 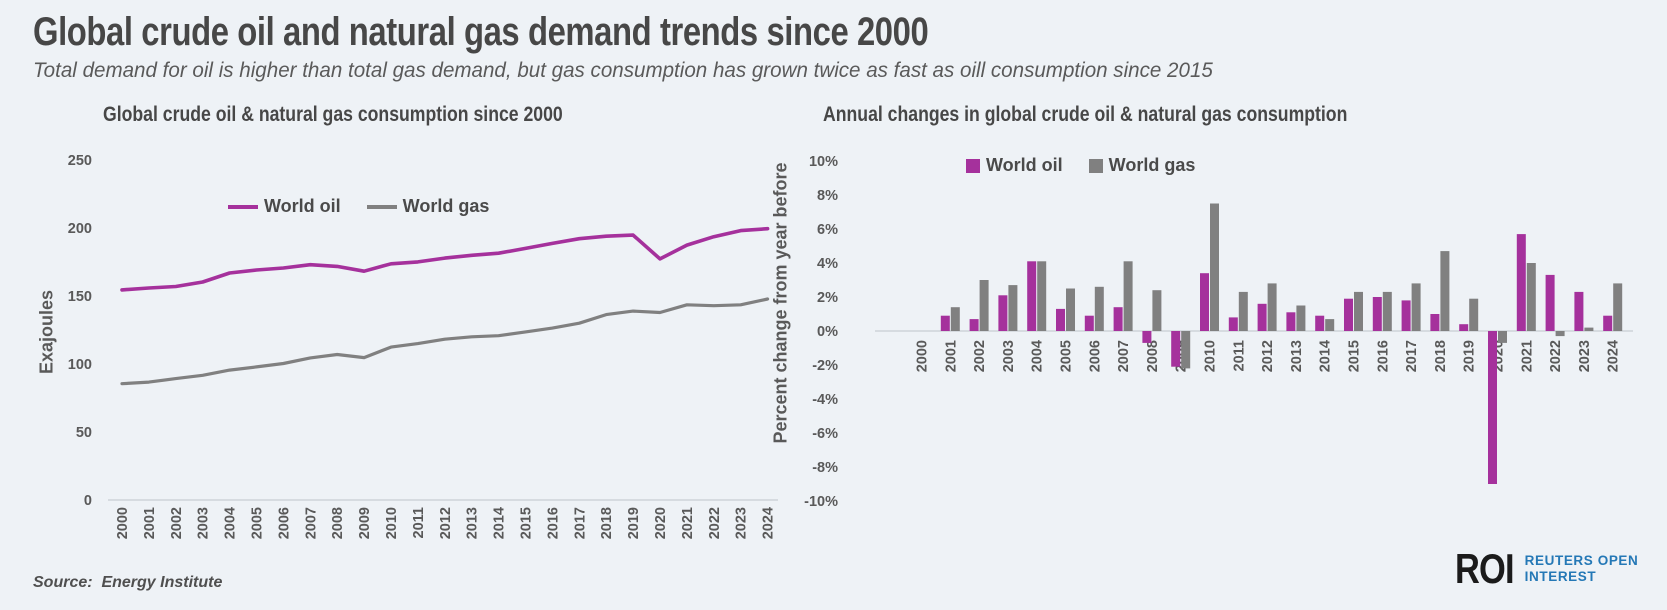 What do you see at coordinates (1297, 356) in the screenshot?
I see `x-tick-label: 2013` at bounding box center [1297, 356].